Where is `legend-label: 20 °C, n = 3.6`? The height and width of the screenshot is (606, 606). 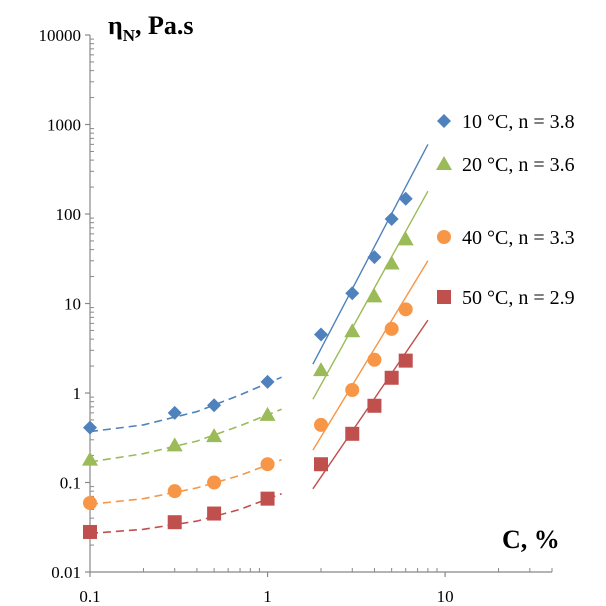 legend-label: 20 °C, n = 3.6 is located at coordinates (518, 165).